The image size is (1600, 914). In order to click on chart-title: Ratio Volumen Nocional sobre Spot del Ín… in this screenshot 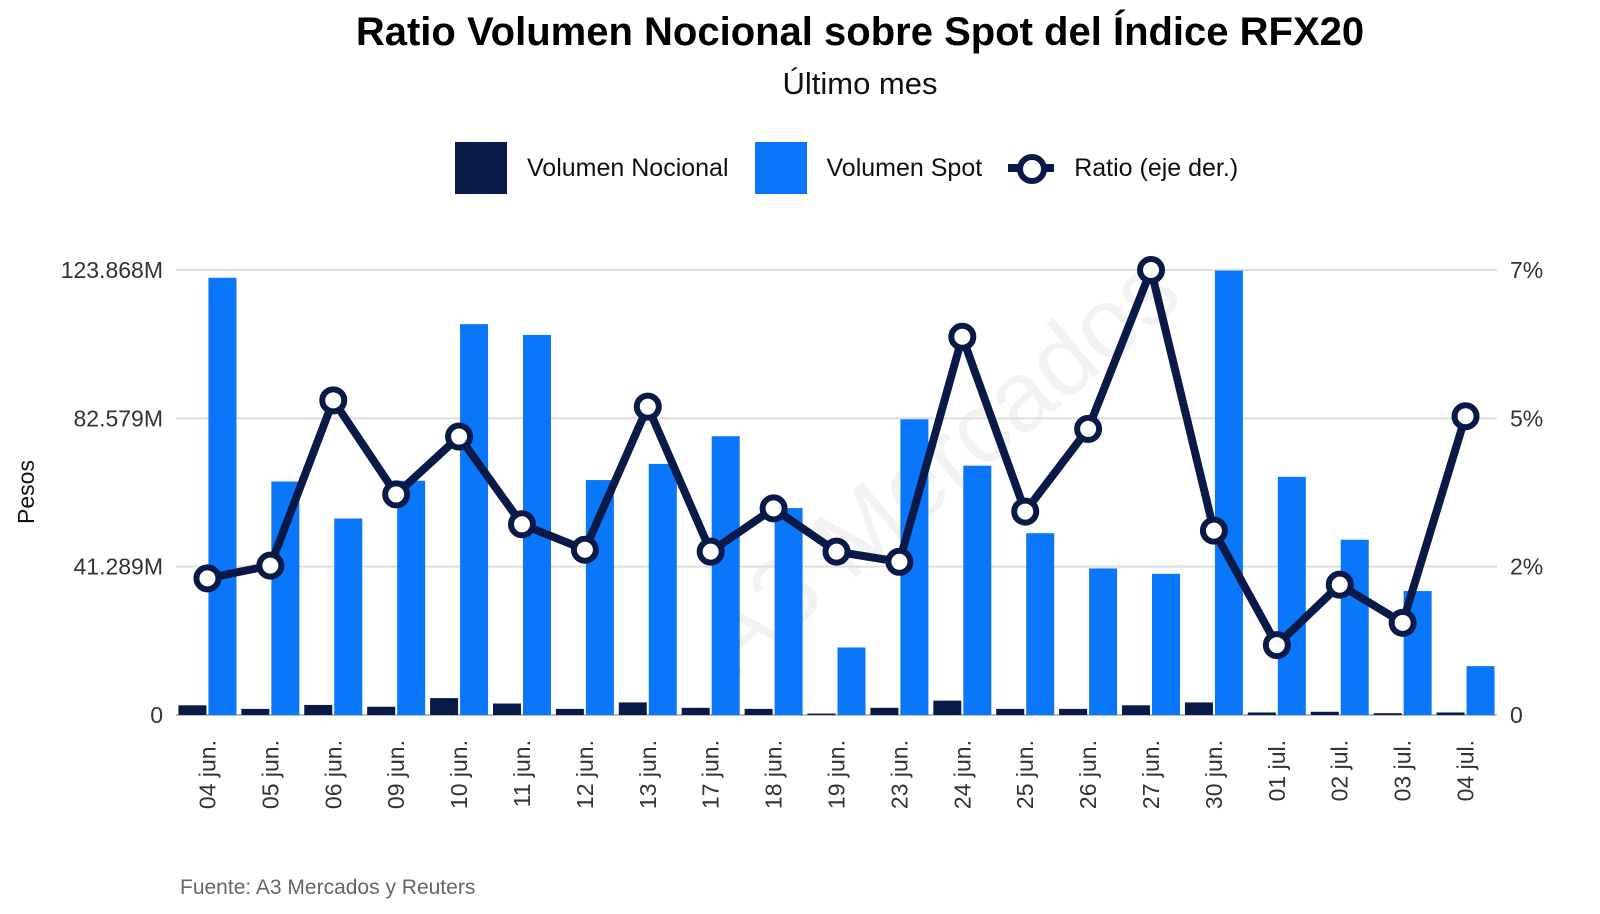, I will do `click(860, 32)`.